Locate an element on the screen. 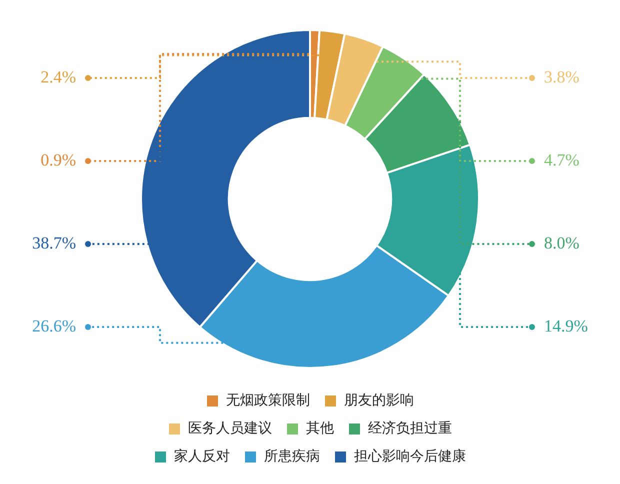 This screenshot has width=620, height=484. data-label: 26.6% is located at coordinates (54, 326).